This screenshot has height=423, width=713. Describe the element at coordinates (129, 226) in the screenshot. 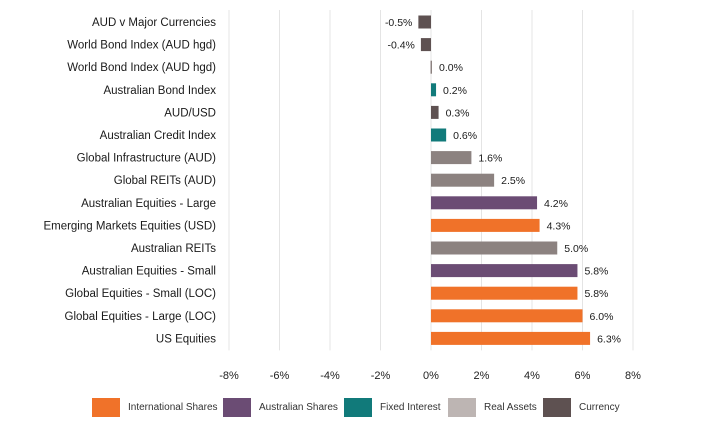

I see `category-label: Emerging Markets Equities (USD)` at that location.